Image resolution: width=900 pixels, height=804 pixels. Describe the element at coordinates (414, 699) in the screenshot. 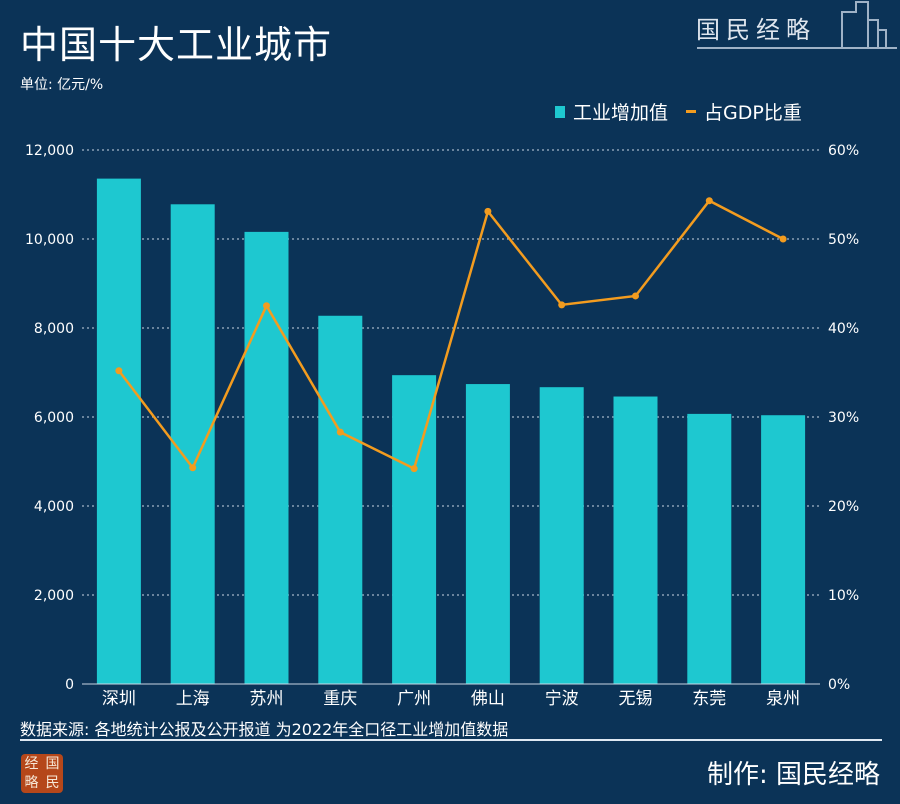

I see `x-tick-label: 广州` at that location.